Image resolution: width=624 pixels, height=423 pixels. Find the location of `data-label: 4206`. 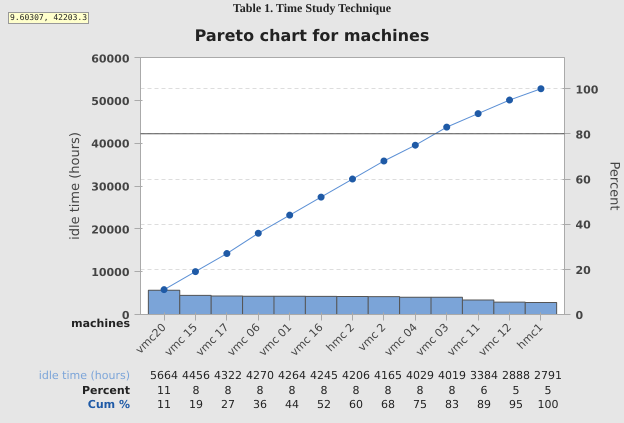

data-label: 4206 is located at coordinates (356, 375).